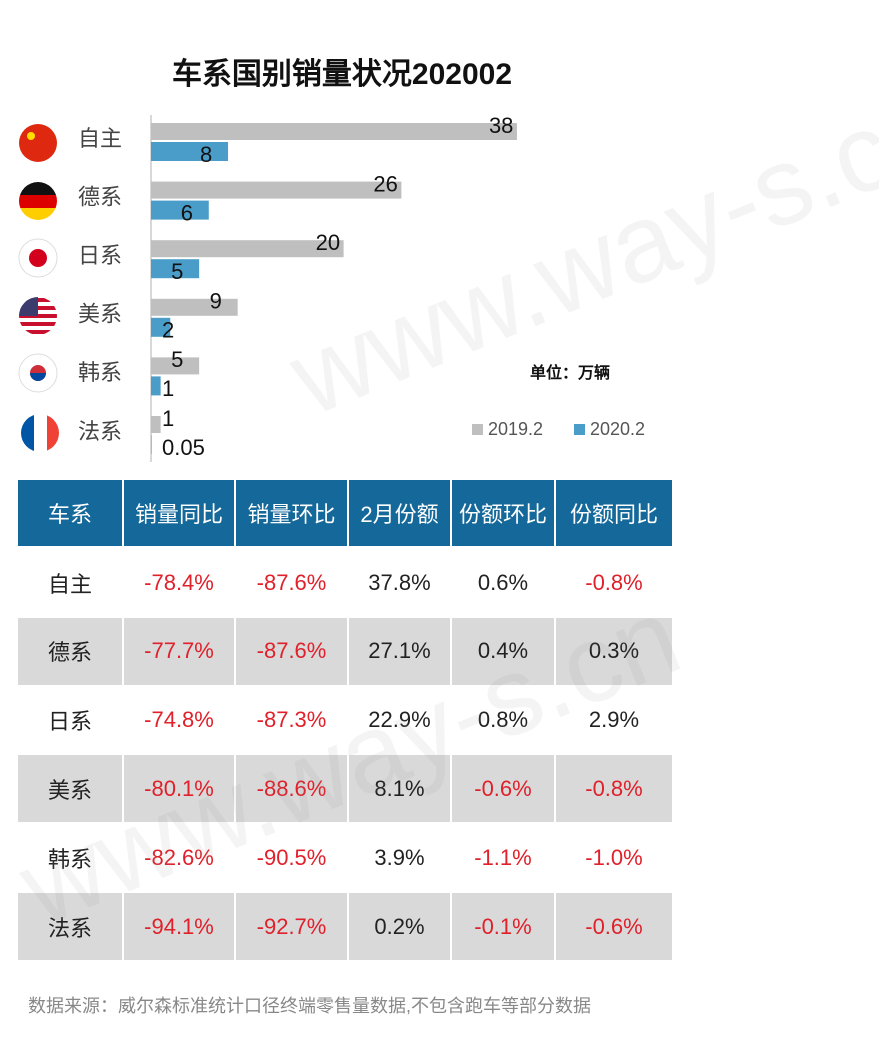  I want to click on table-cell: 27.1%, so click(399, 651).